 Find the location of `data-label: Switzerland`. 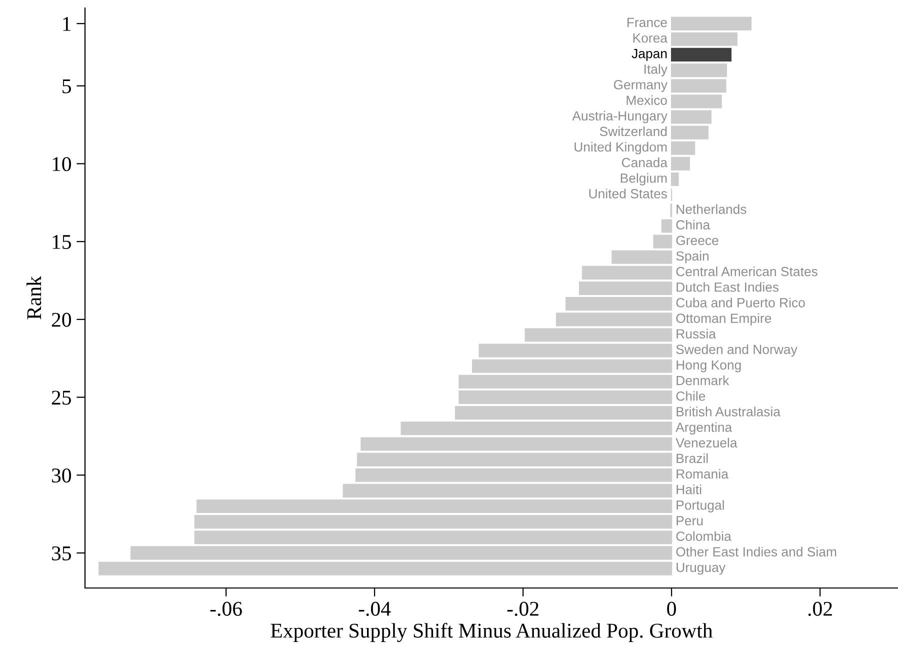

data-label: Switzerland is located at coordinates (633, 131).